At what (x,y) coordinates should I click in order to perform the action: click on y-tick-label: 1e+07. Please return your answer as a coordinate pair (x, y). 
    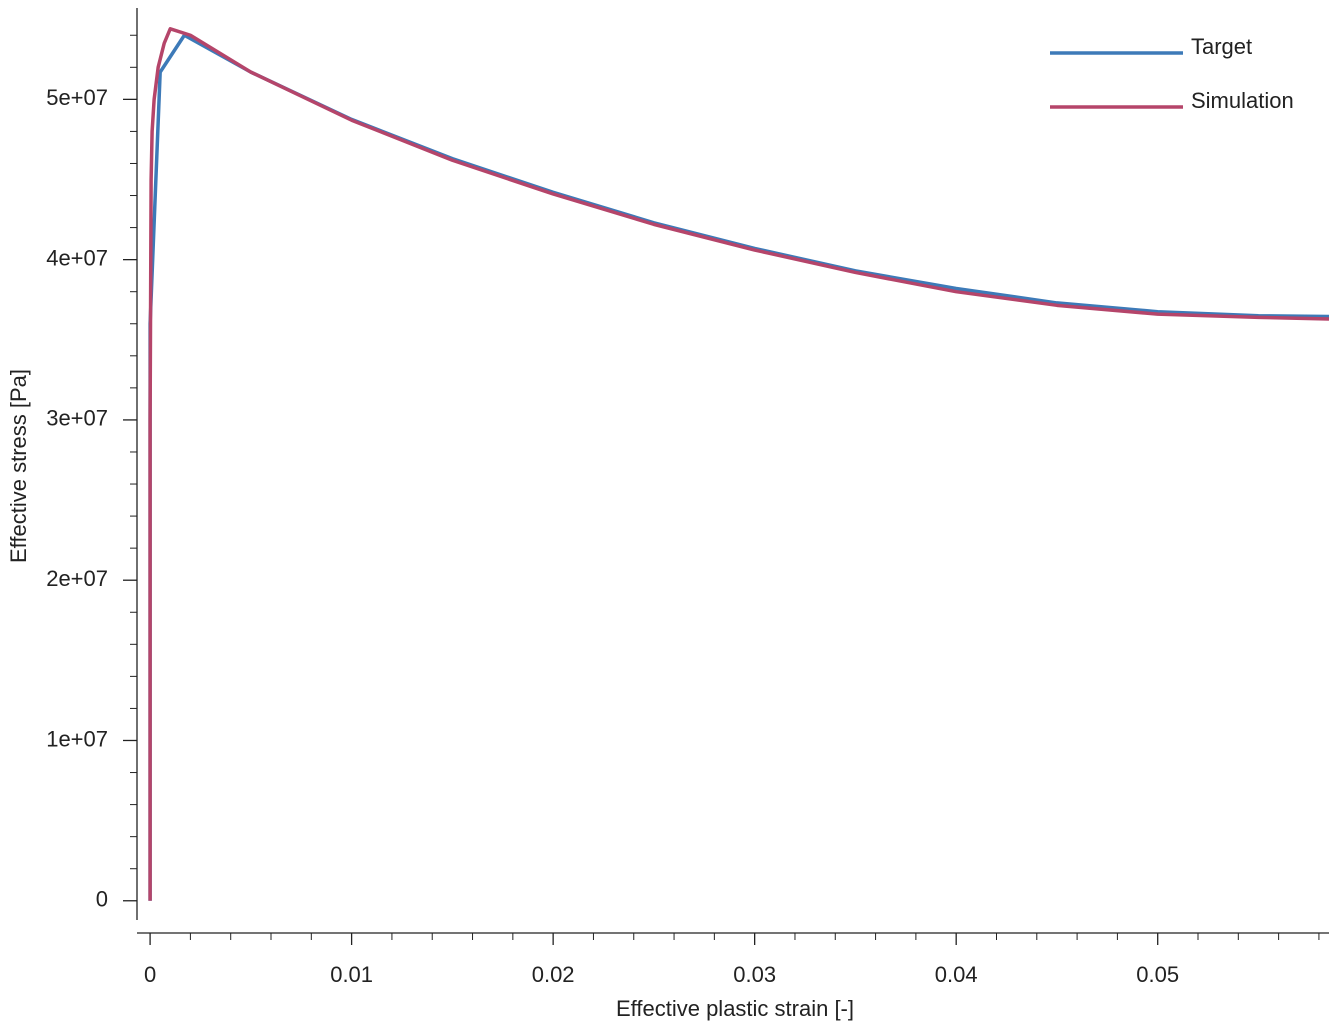
    Looking at the image, I should click on (77, 738).